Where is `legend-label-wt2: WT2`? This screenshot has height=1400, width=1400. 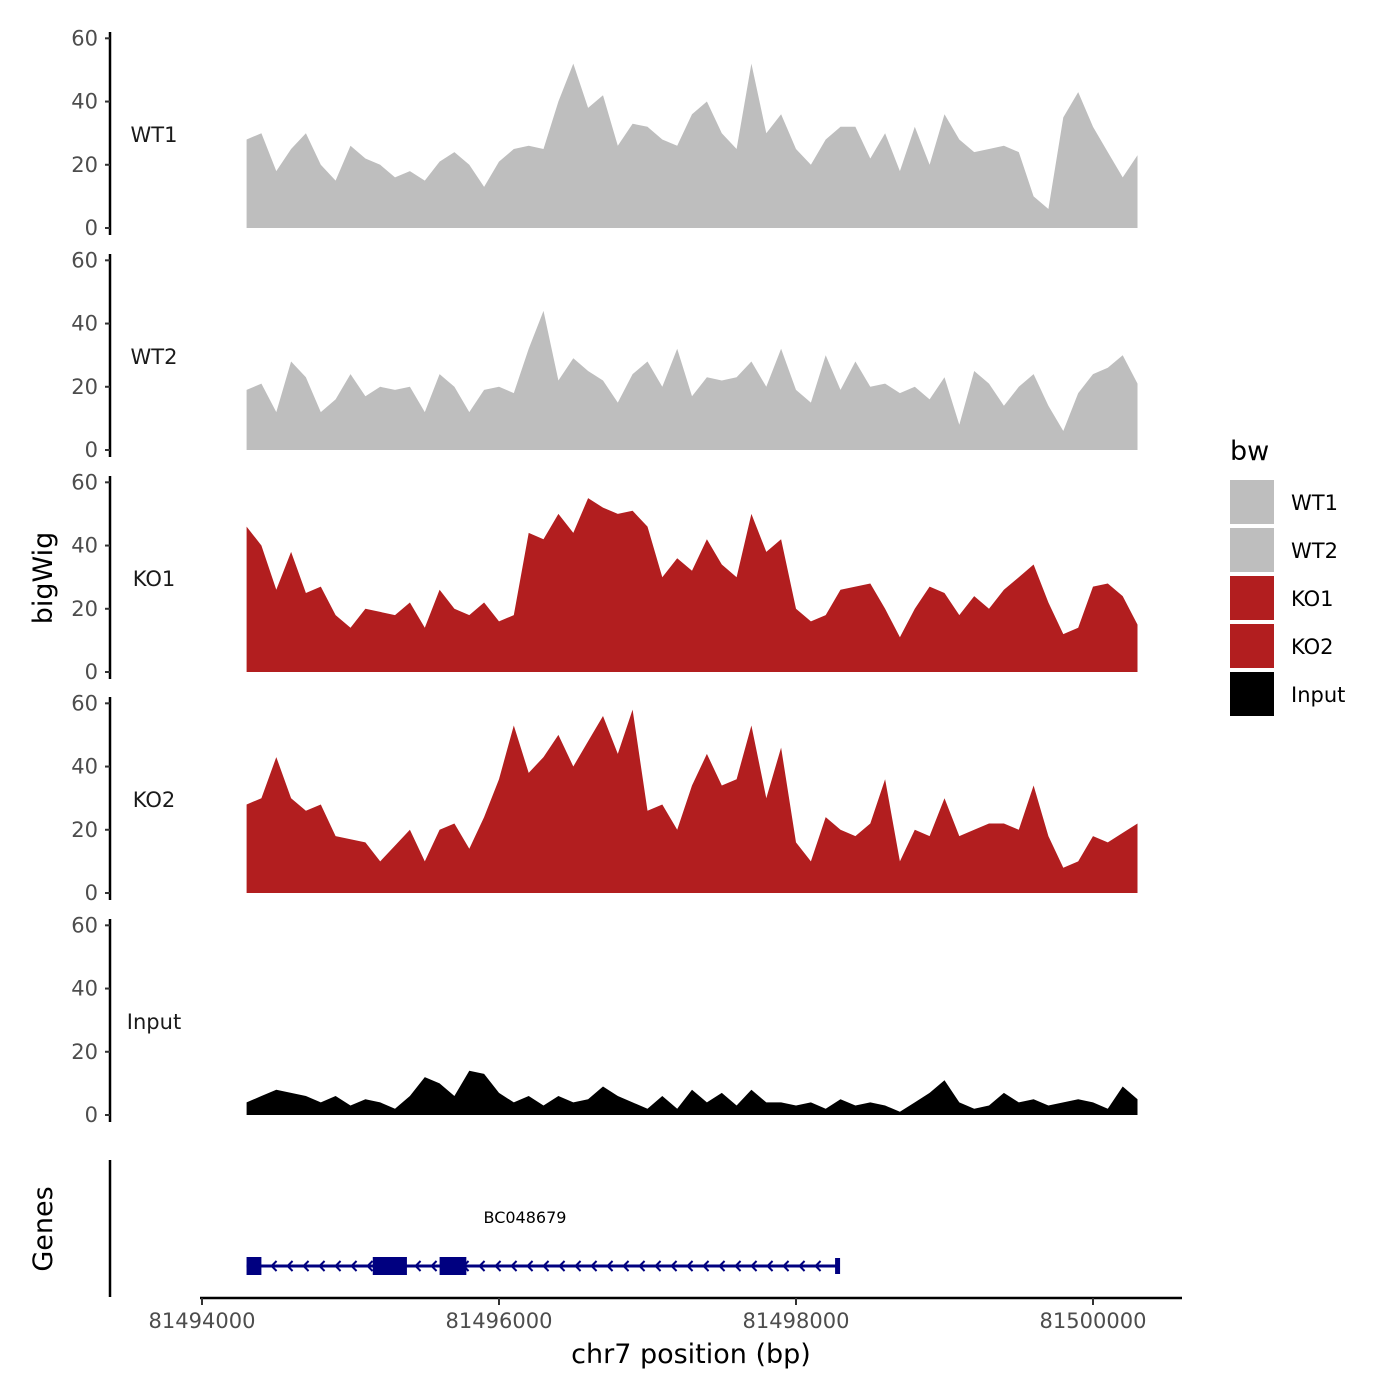 legend-label-wt2: WT2 is located at coordinates (1314, 551).